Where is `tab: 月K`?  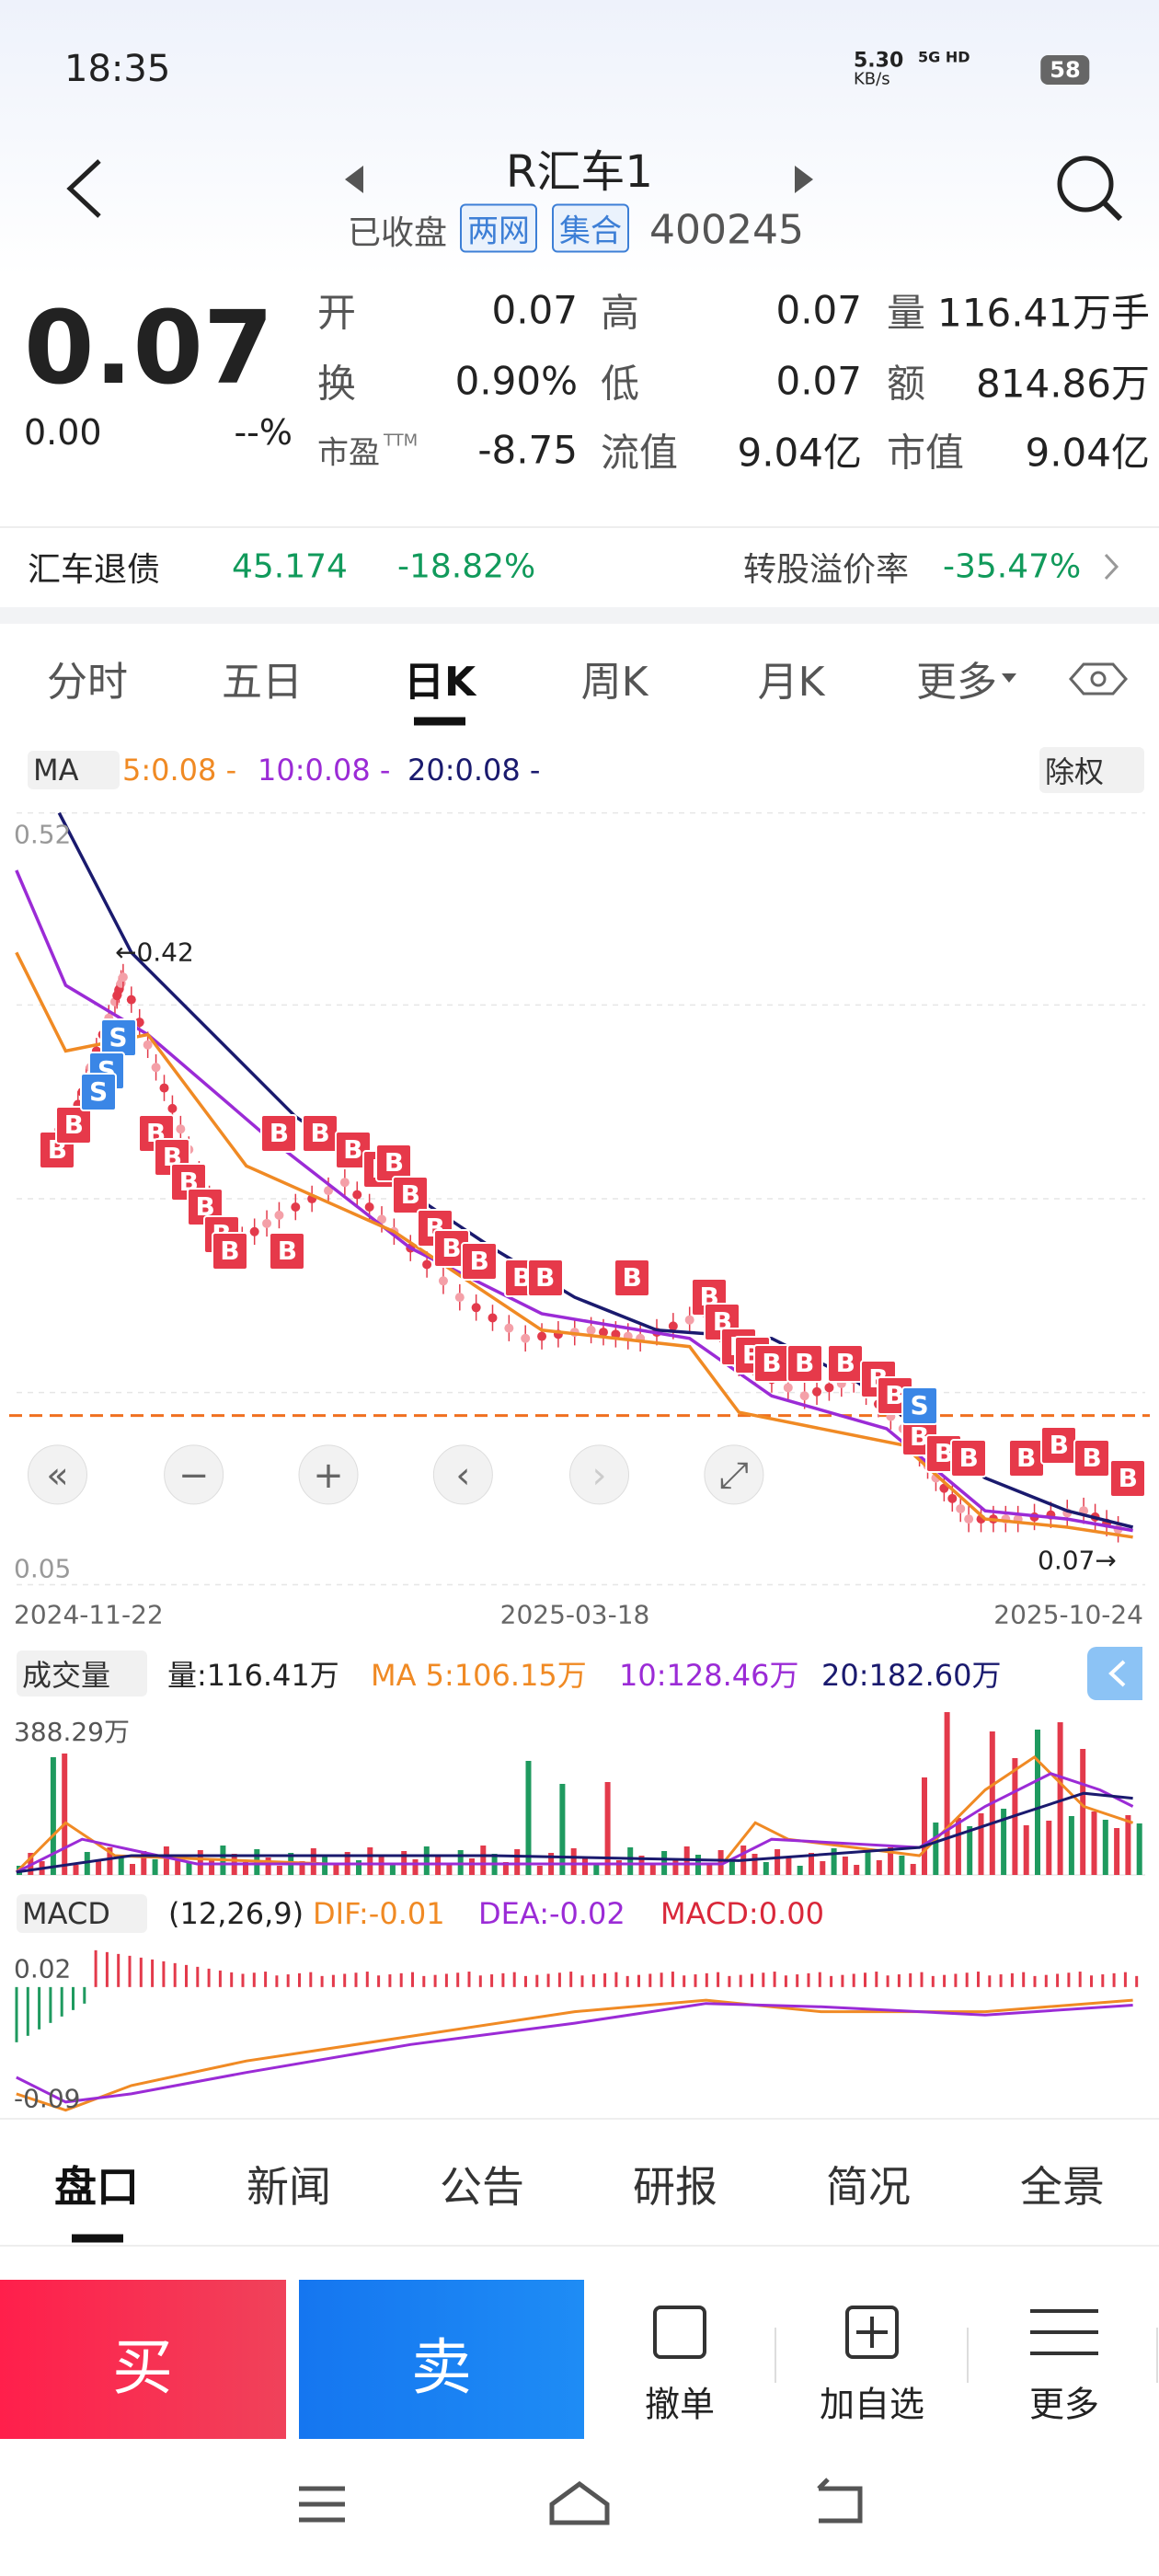
tab: 月K is located at coordinates (791, 682).